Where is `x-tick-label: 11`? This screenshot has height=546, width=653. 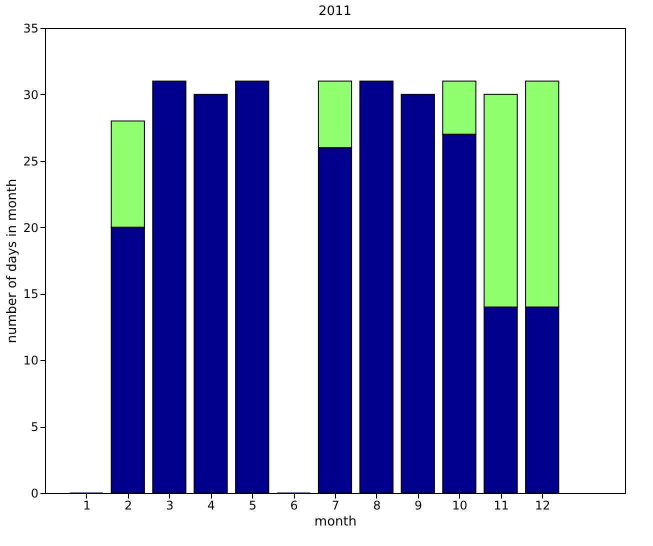 x-tick-label: 11 is located at coordinates (501, 505).